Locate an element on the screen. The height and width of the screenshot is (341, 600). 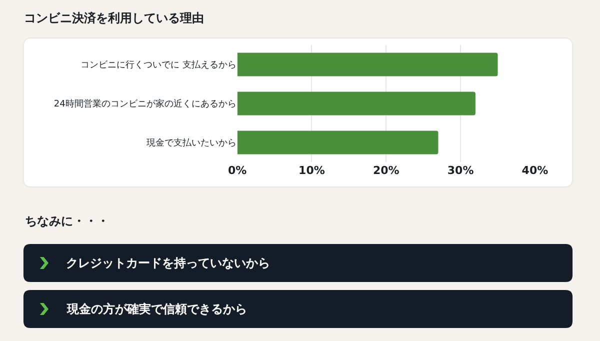
y-tick-label: コンビニに行くついでに 支払えるから is located at coordinates (158, 65).